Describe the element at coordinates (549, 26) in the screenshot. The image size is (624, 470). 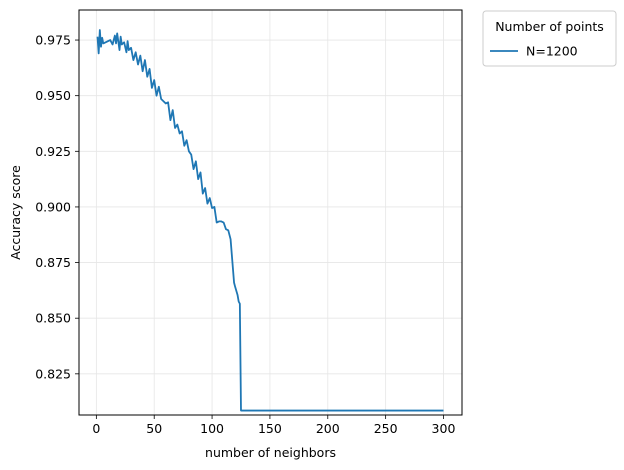
I see `legend-title: Number of points` at that location.